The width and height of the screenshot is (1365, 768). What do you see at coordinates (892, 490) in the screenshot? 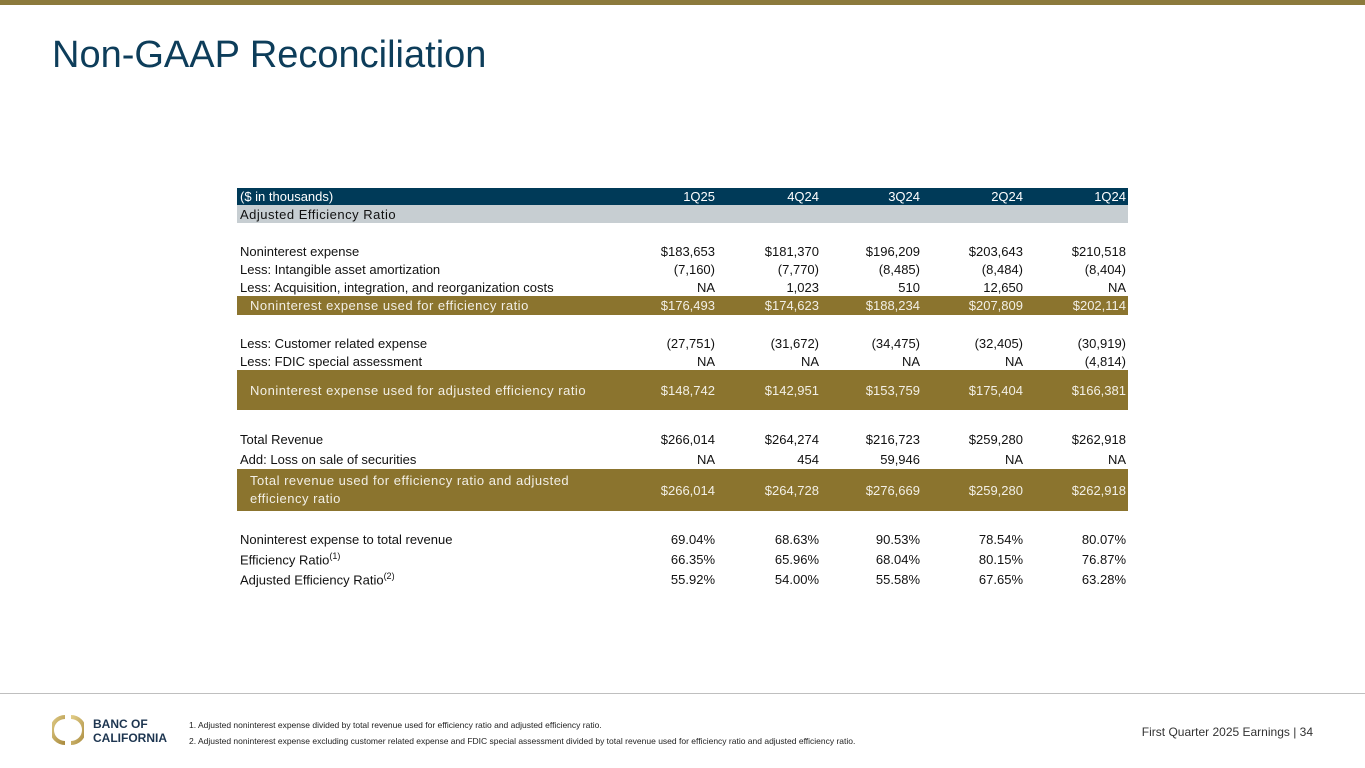
I see `cell-value: $276,669` at bounding box center [892, 490].